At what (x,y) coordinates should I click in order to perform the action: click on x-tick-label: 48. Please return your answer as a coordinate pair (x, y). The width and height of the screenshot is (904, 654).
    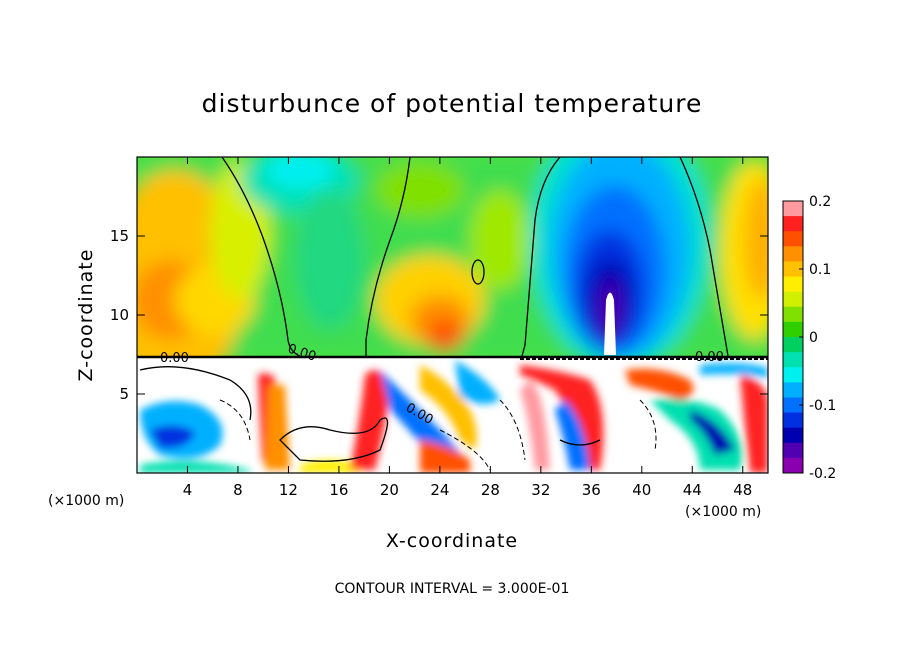
    Looking at the image, I should click on (742, 490).